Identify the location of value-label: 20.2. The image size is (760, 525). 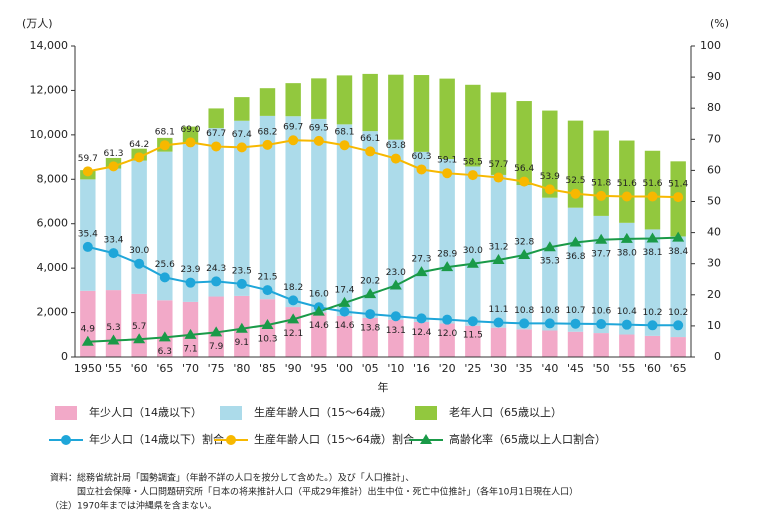
(370, 282).